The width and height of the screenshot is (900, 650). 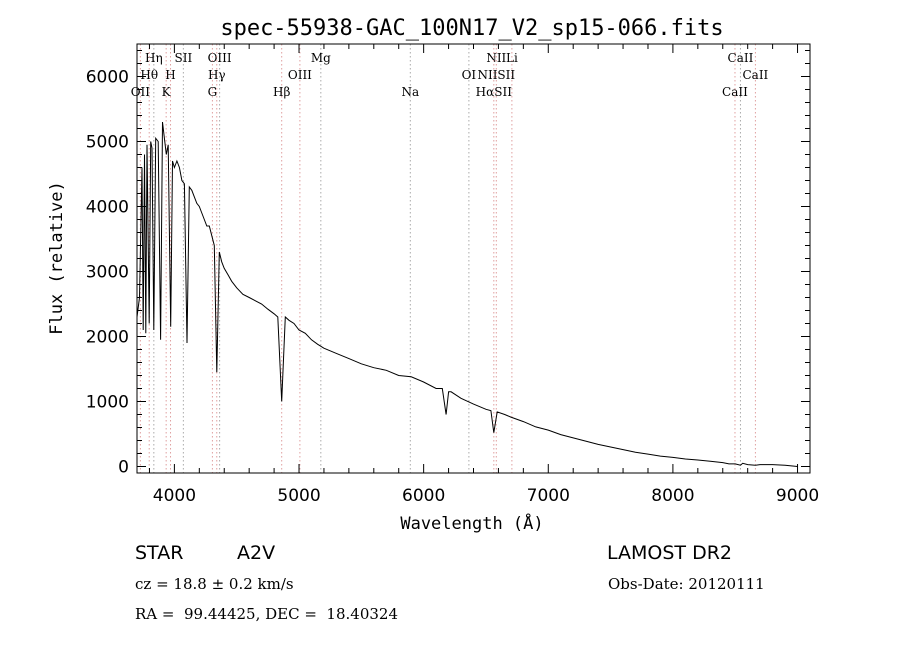 I want to click on y-tick-label: 6000, so click(x=107, y=78).